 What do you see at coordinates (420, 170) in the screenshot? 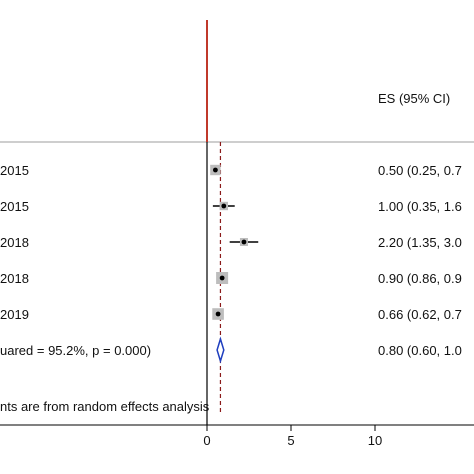
I see `study-es-text: 0.50 (0.25, 0.7` at bounding box center [420, 170].